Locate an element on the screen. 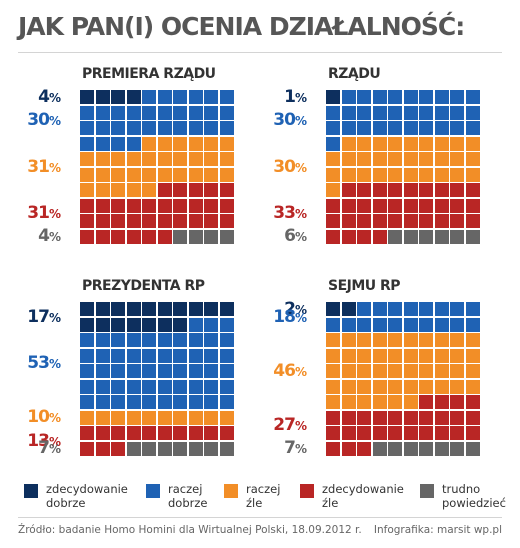  percent-value: 33 is located at coordinates (284, 213).